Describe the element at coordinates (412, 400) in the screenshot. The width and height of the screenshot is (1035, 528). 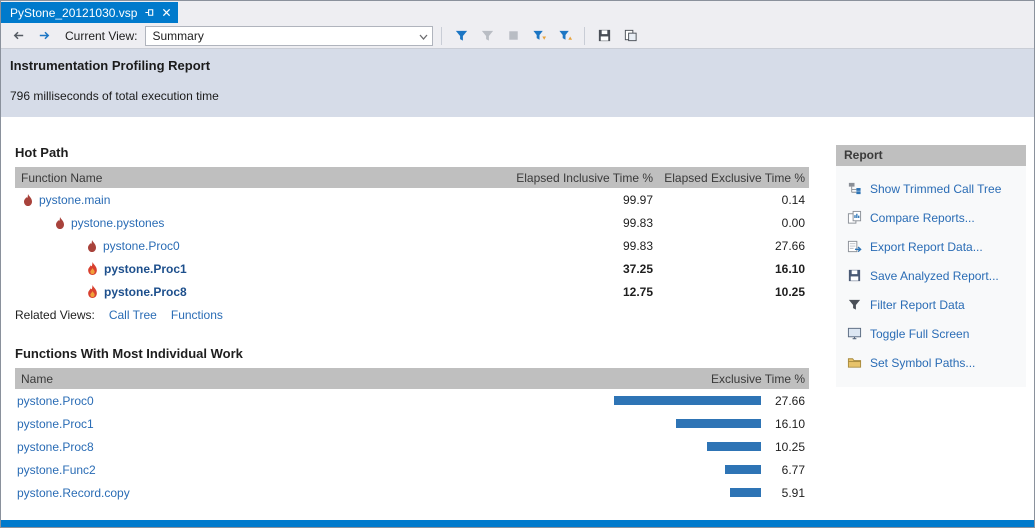
I see `table-row: pystone.Proc0 27.66` at that location.